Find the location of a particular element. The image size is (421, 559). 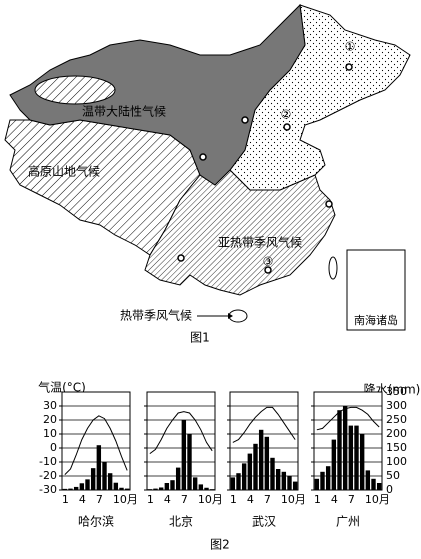

y2-tick-label: 100 is located at coordinates (396, 461).